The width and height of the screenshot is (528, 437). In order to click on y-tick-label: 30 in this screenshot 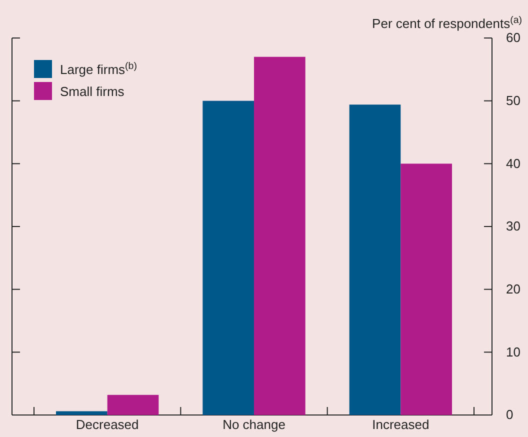, I will do `click(513, 226)`.